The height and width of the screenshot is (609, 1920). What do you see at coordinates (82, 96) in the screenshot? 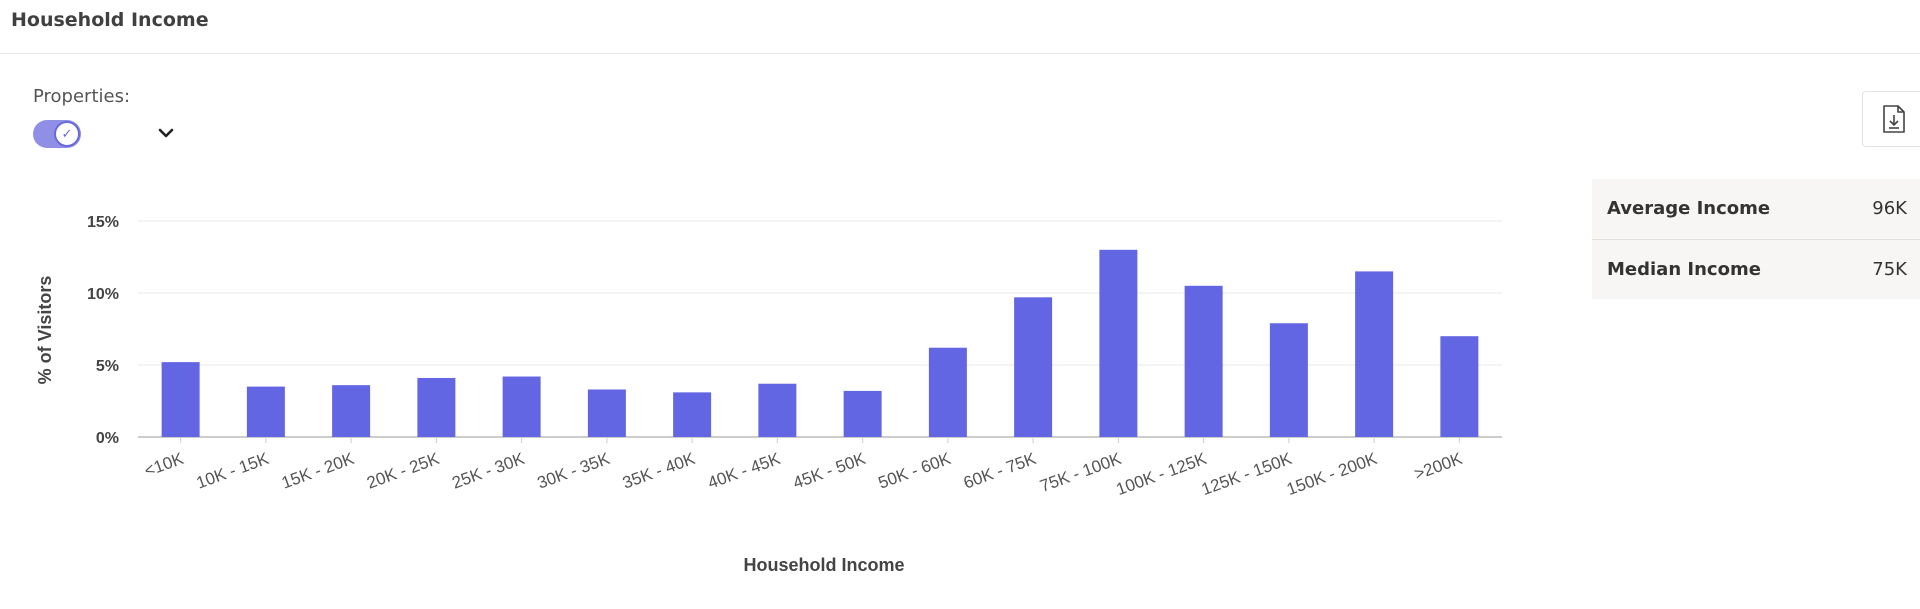
I see `properties-label: Properties:` at bounding box center [82, 96].